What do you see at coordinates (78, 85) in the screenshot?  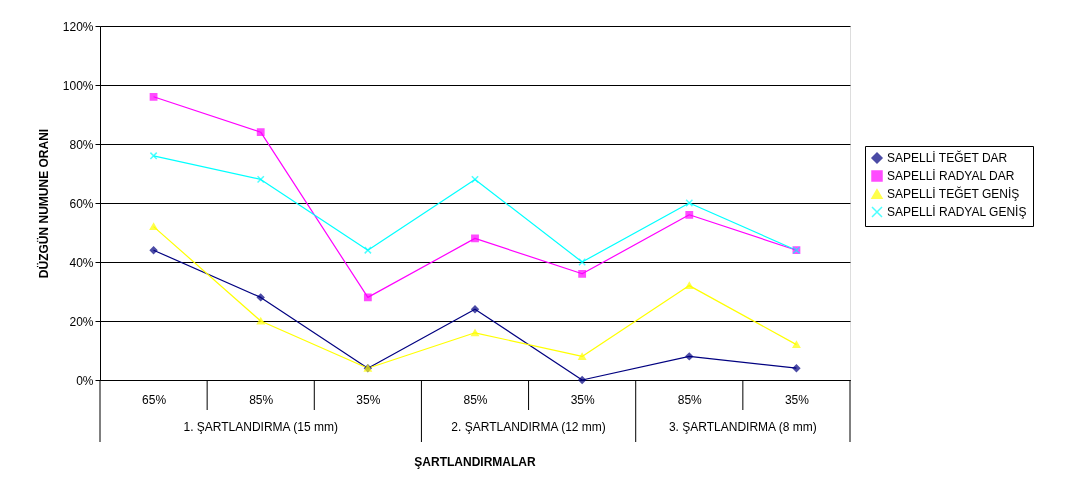 I see `y-tick-label: 100%` at bounding box center [78, 85].